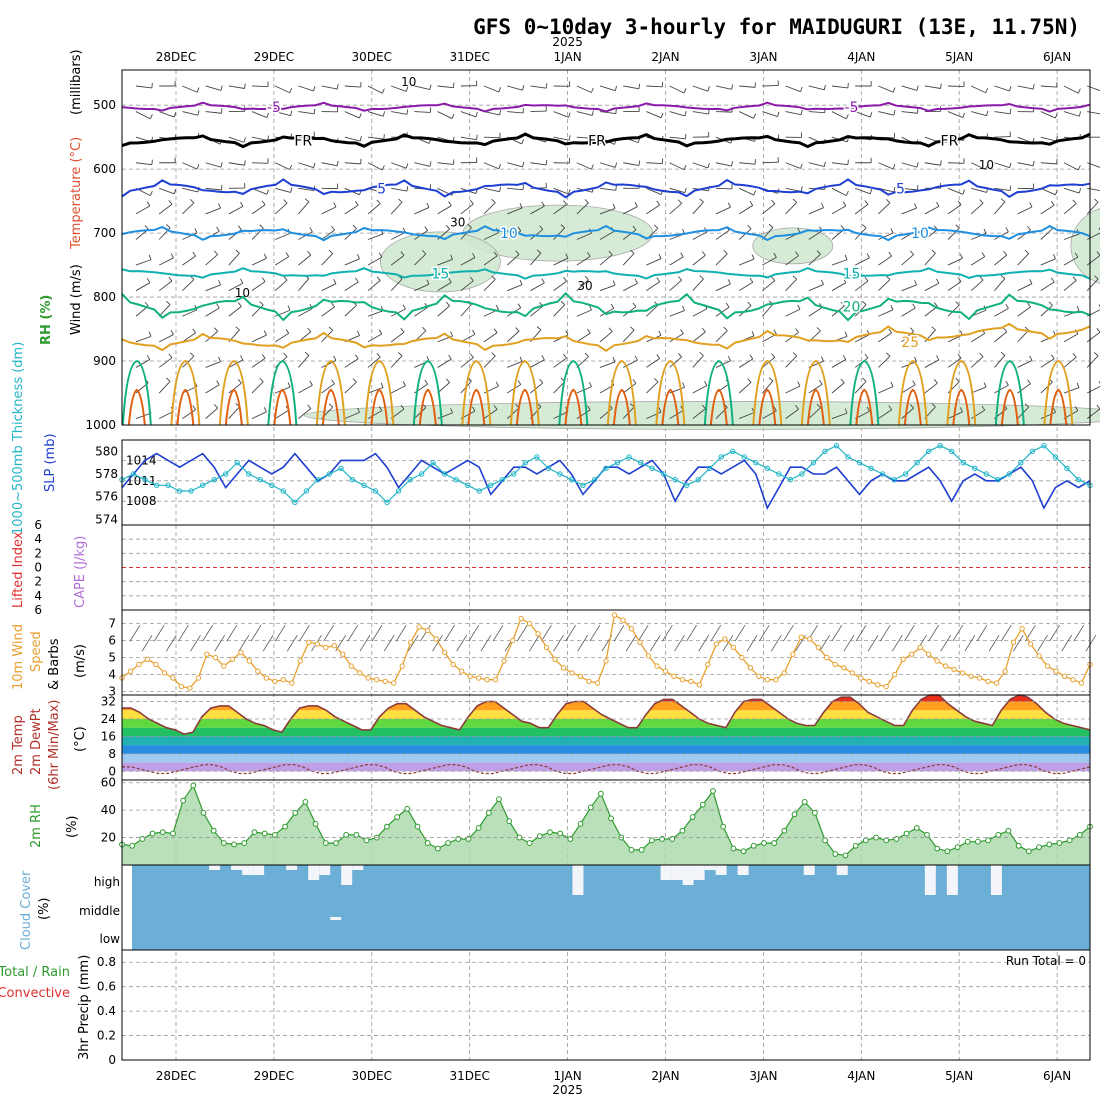 This screenshot has height=1100, width=1100. What do you see at coordinates (718, 407) in the screenshot?
I see `surface-hot-contour` at bounding box center [718, 407].